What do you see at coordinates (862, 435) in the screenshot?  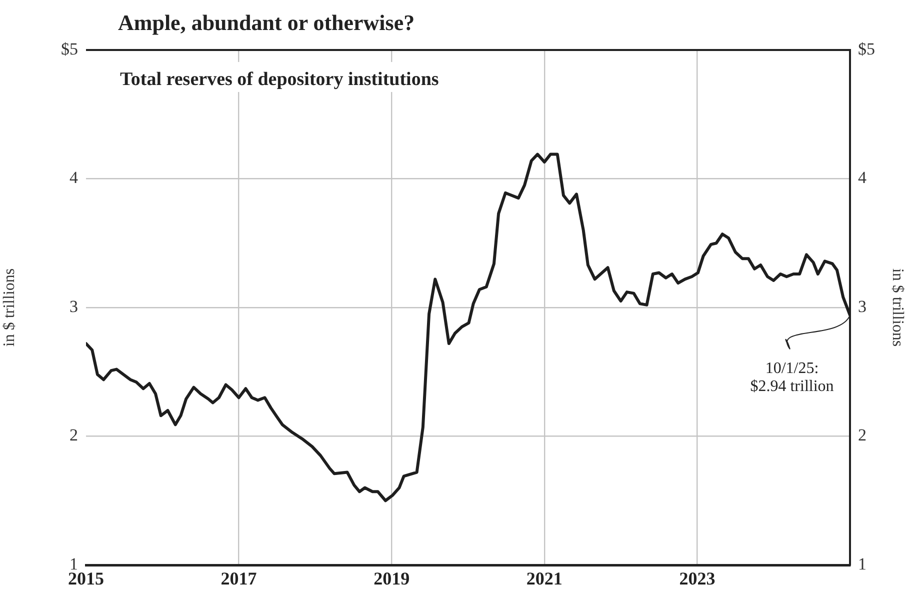 I see `y2-tick-label: 2` at bounding box center [862, 435].